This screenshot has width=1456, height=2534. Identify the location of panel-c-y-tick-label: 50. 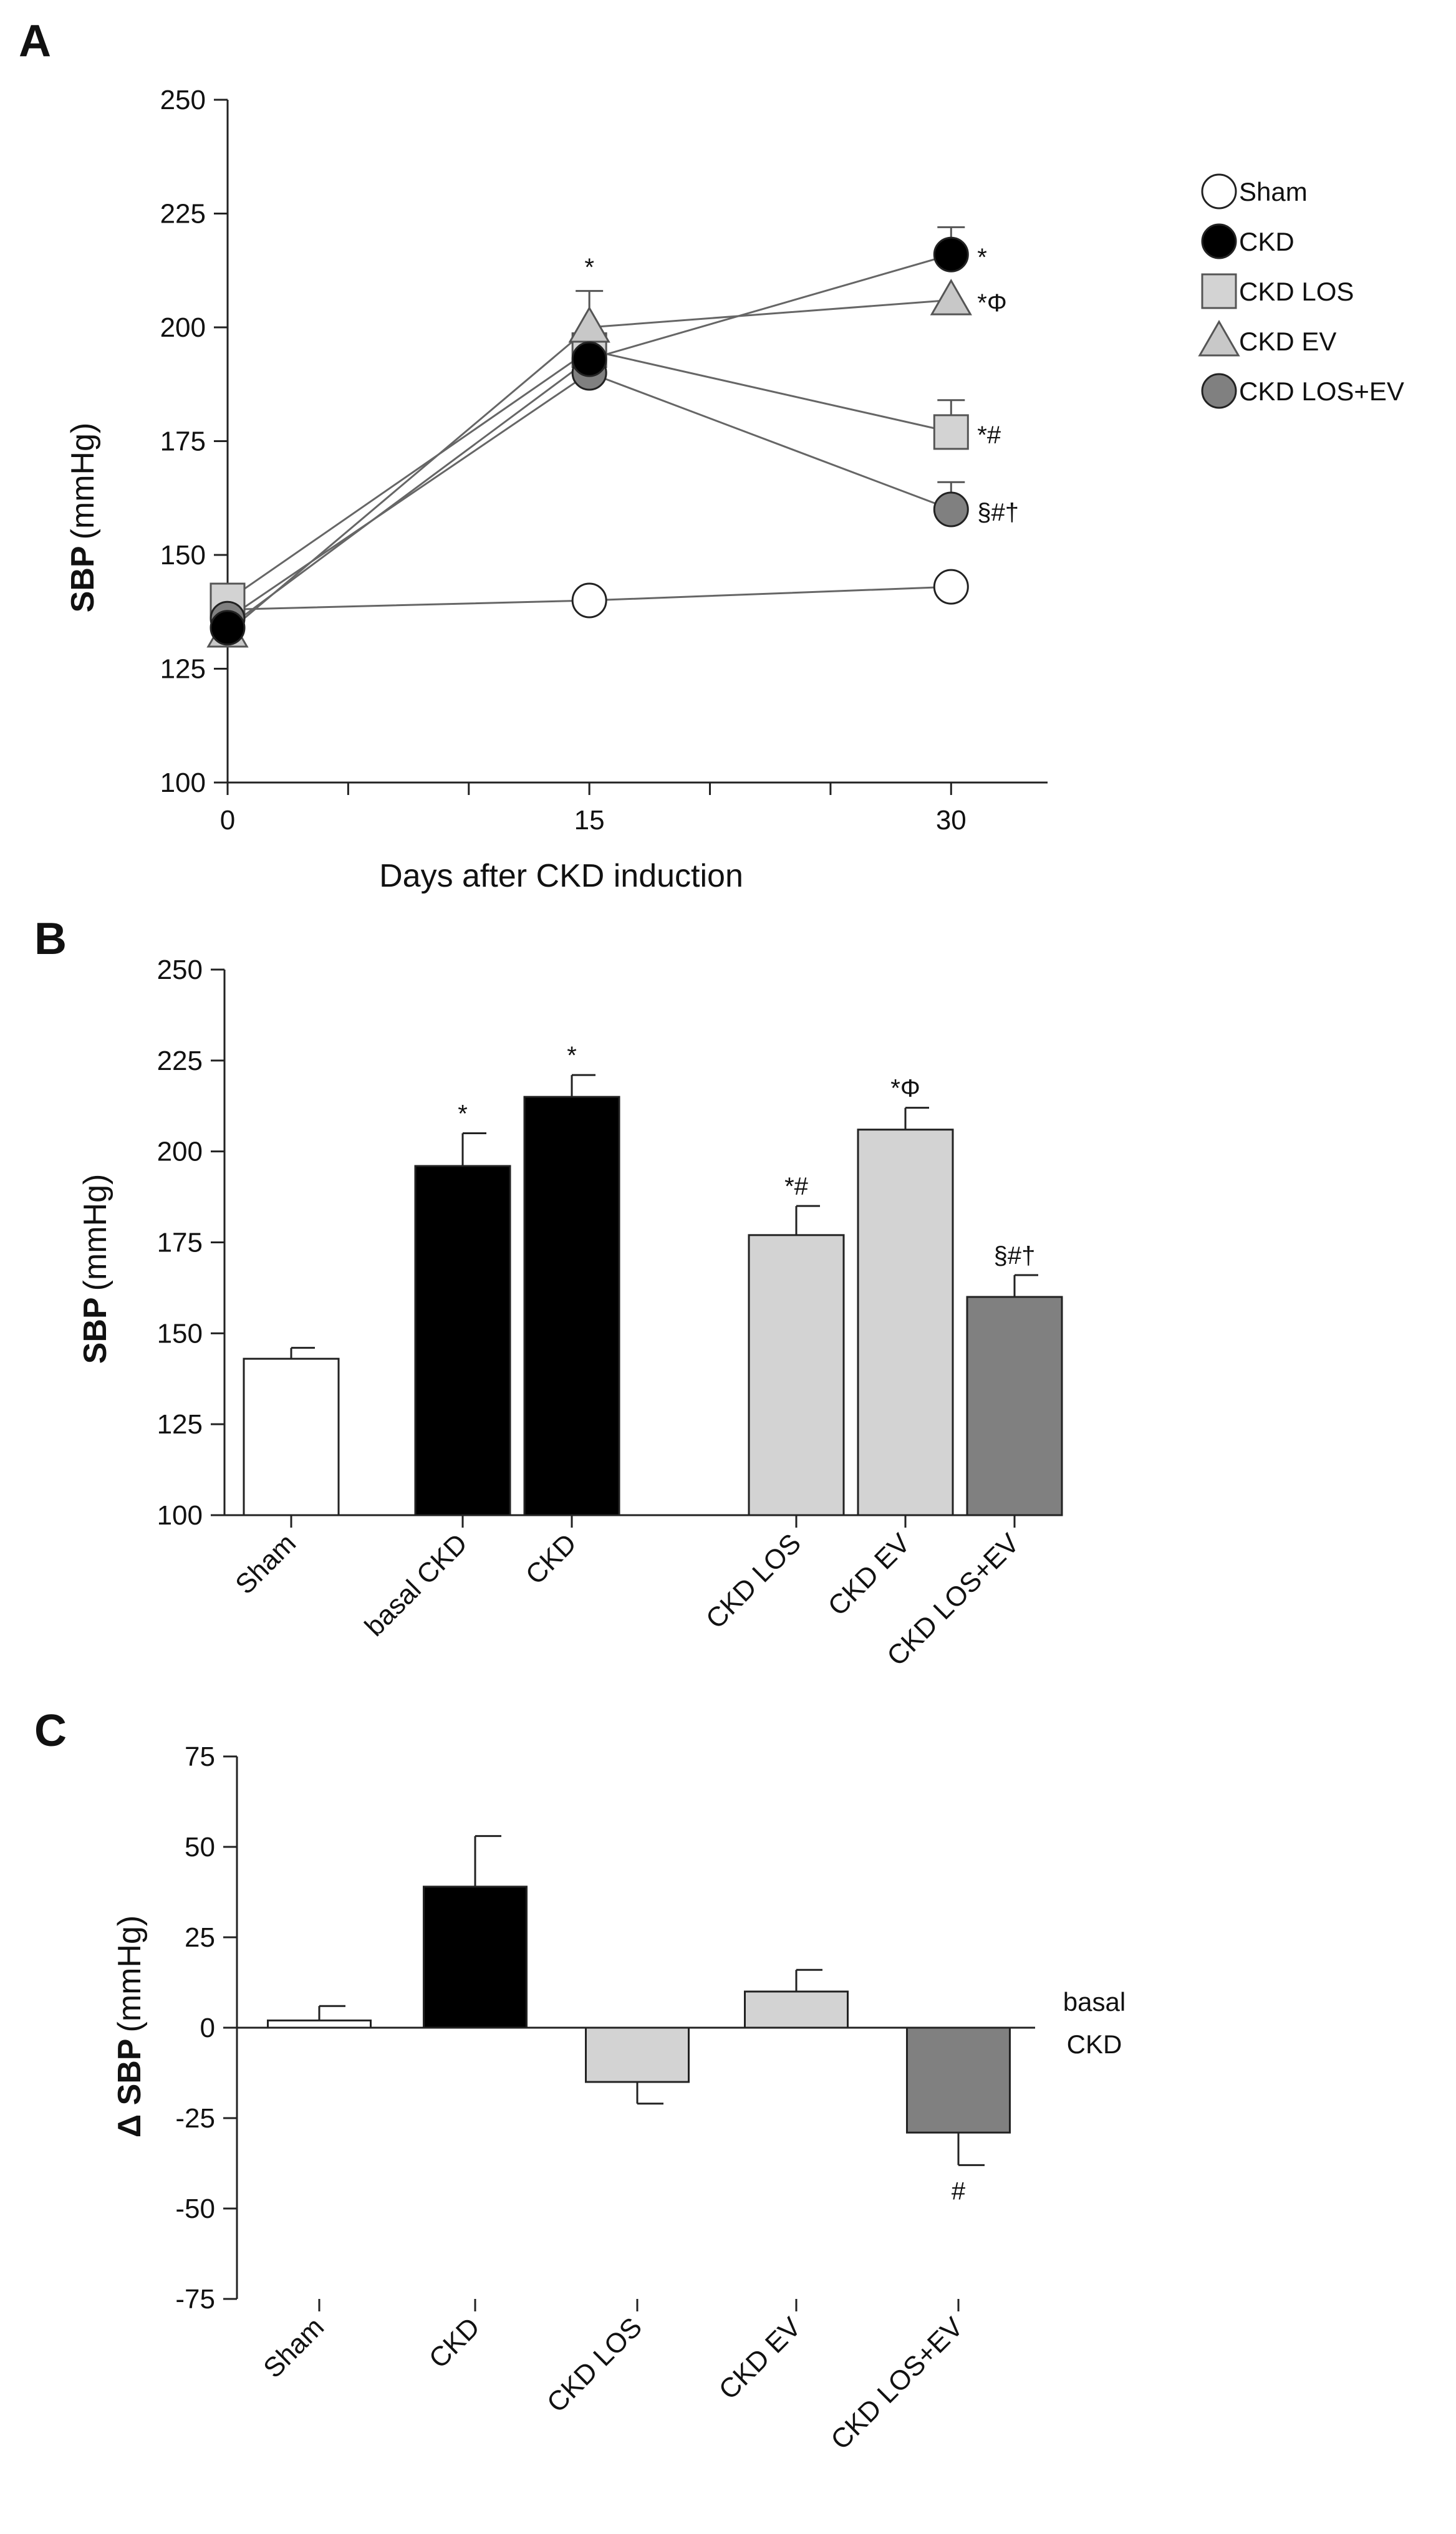
(200, 1847).